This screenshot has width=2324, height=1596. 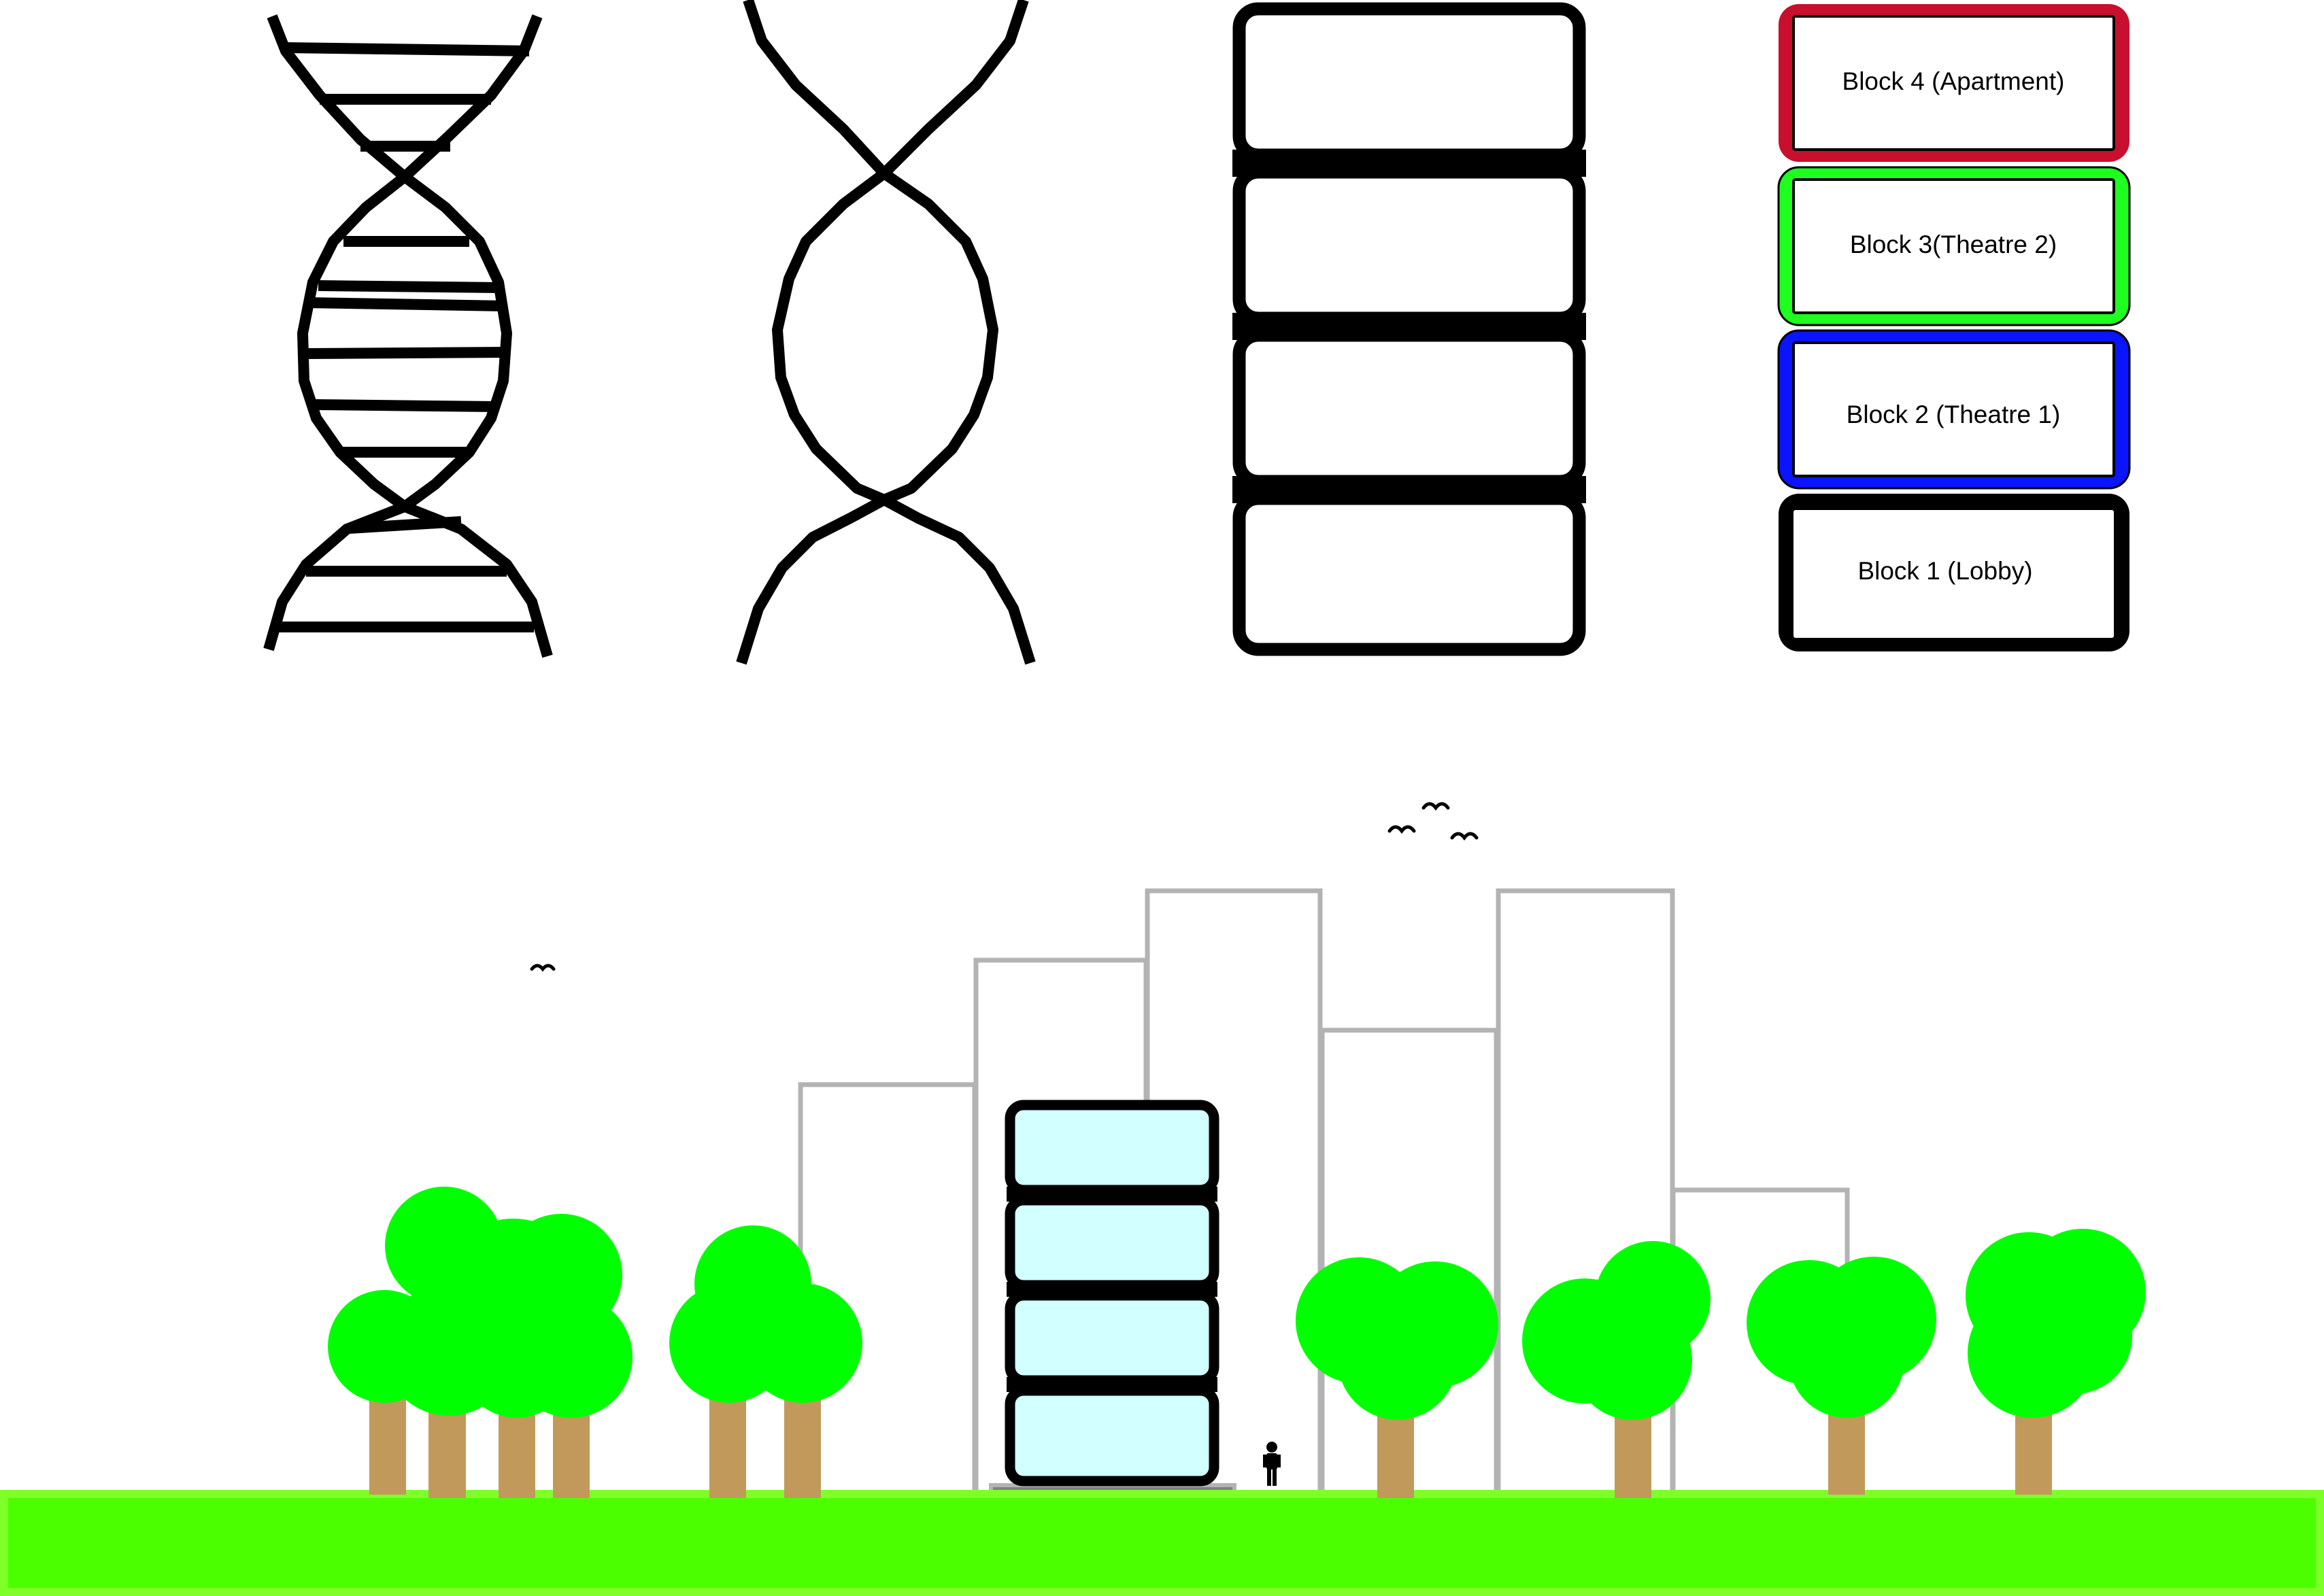 I want to click on ground, so click(x=1162, y=1543).